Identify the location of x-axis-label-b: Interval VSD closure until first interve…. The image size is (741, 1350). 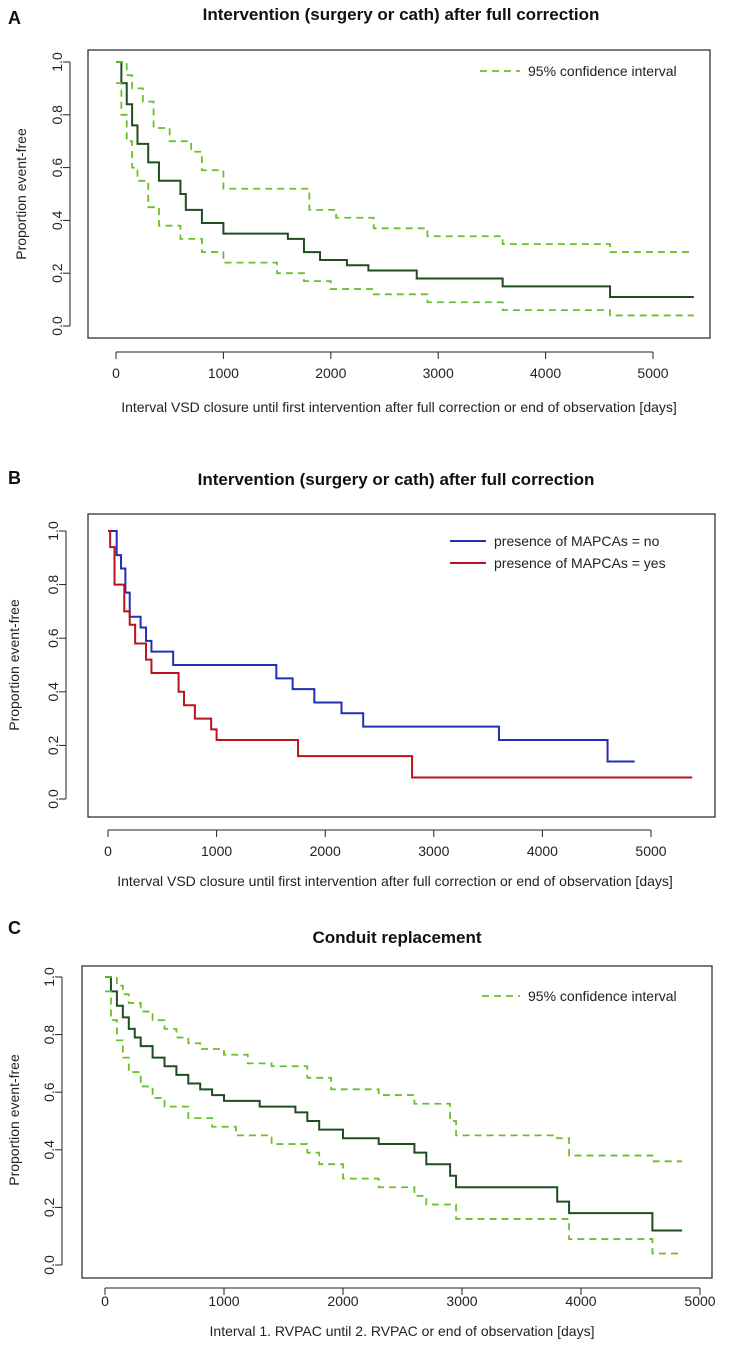
(395, 881).